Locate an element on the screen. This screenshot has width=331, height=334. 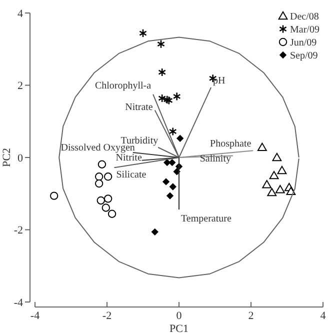
legend-label: Mar/09 is located at coordinates (305, 30).